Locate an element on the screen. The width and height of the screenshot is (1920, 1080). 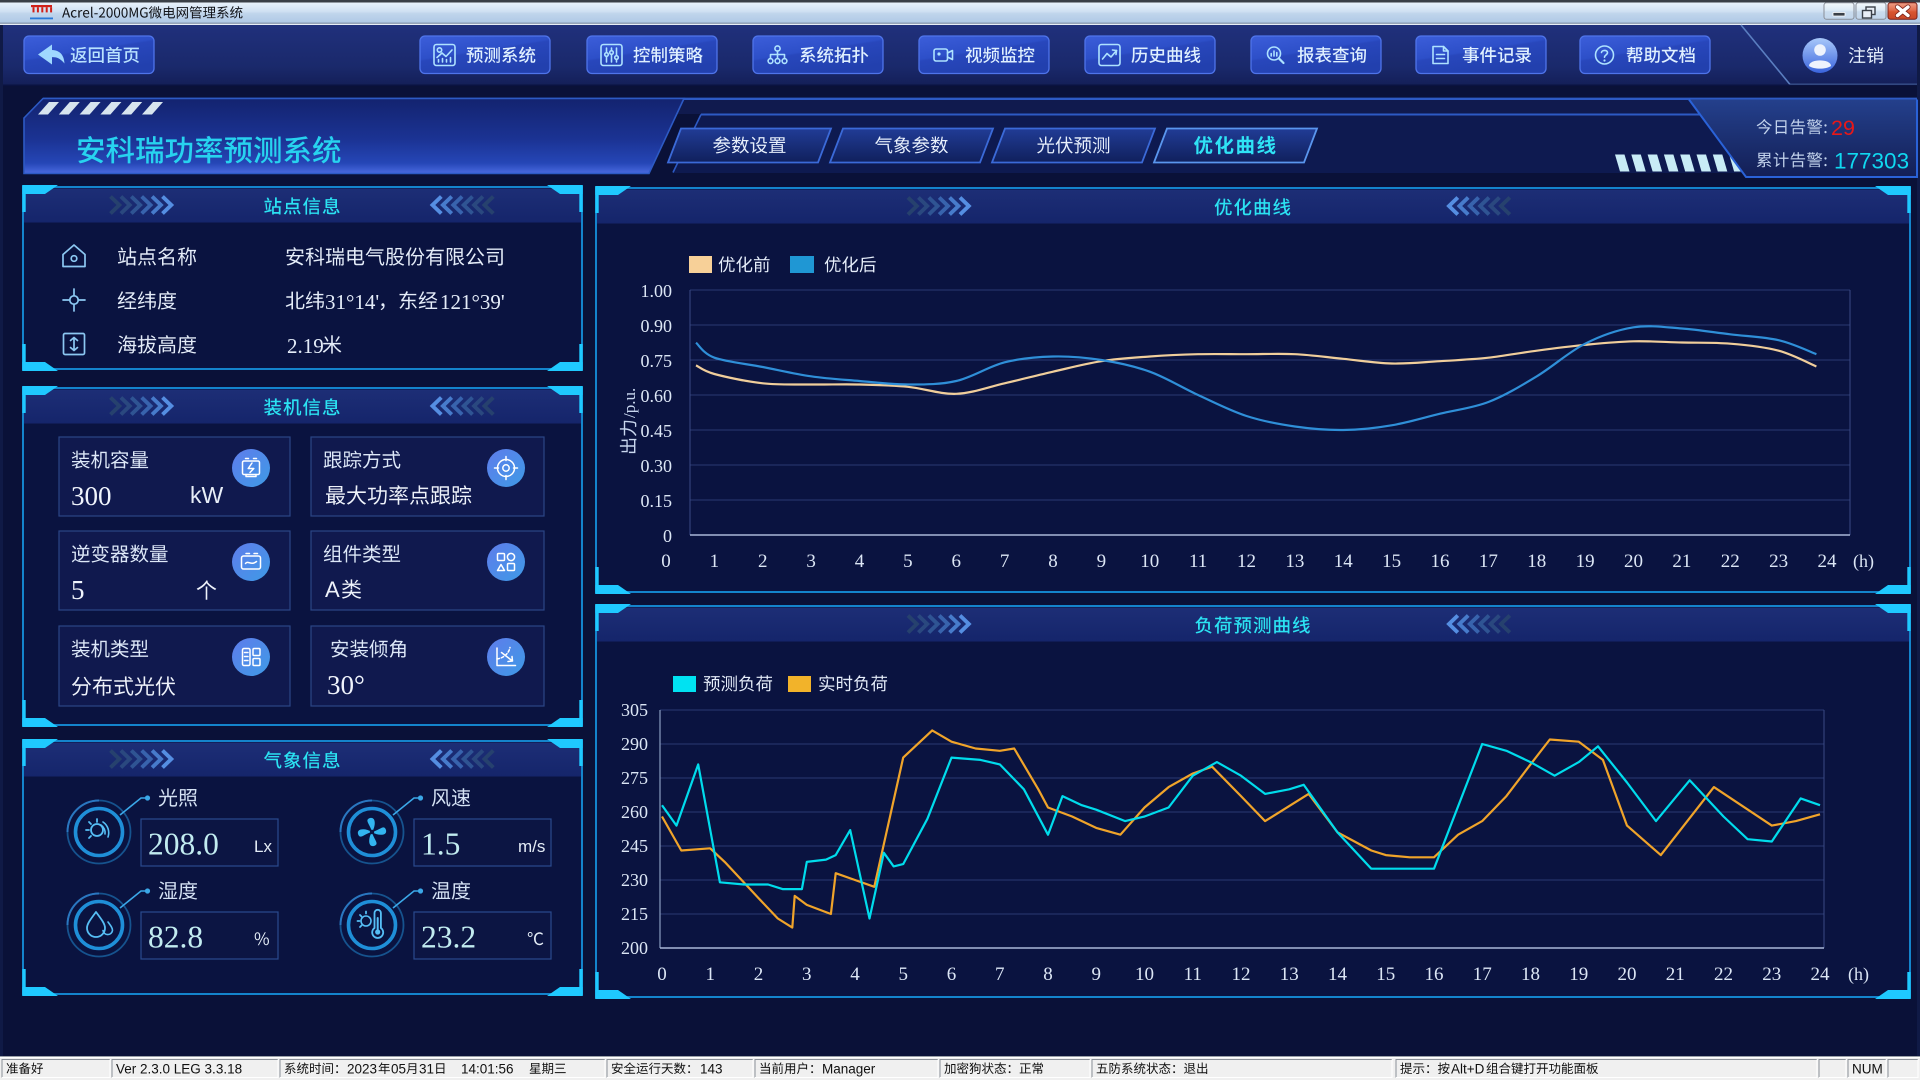
svg-text: 300 is located at coordinates (91, 496).